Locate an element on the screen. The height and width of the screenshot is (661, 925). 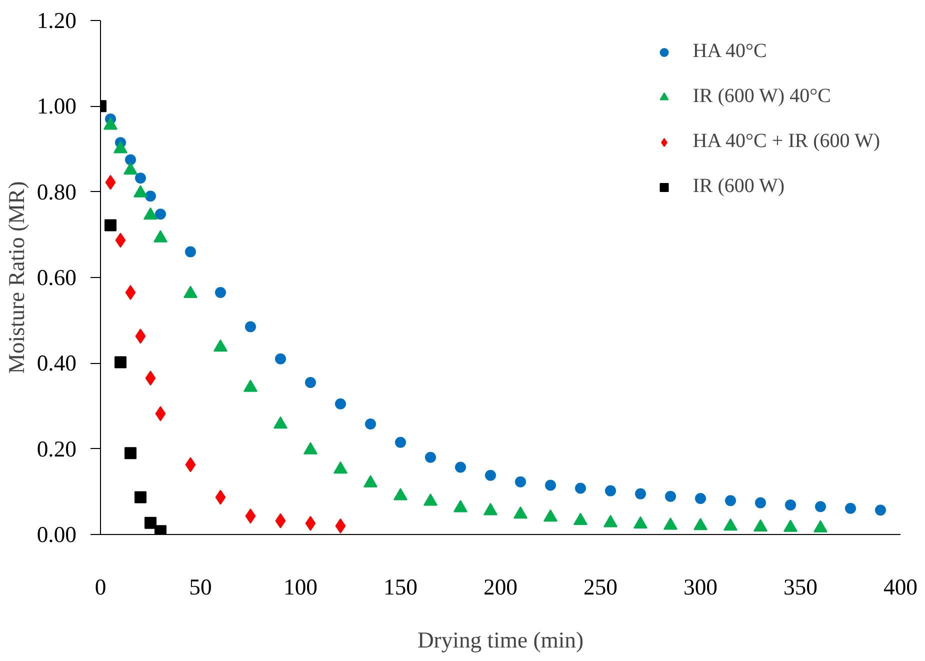
x-axis-title: Drying time (min) is located at coordinates (500, 640).